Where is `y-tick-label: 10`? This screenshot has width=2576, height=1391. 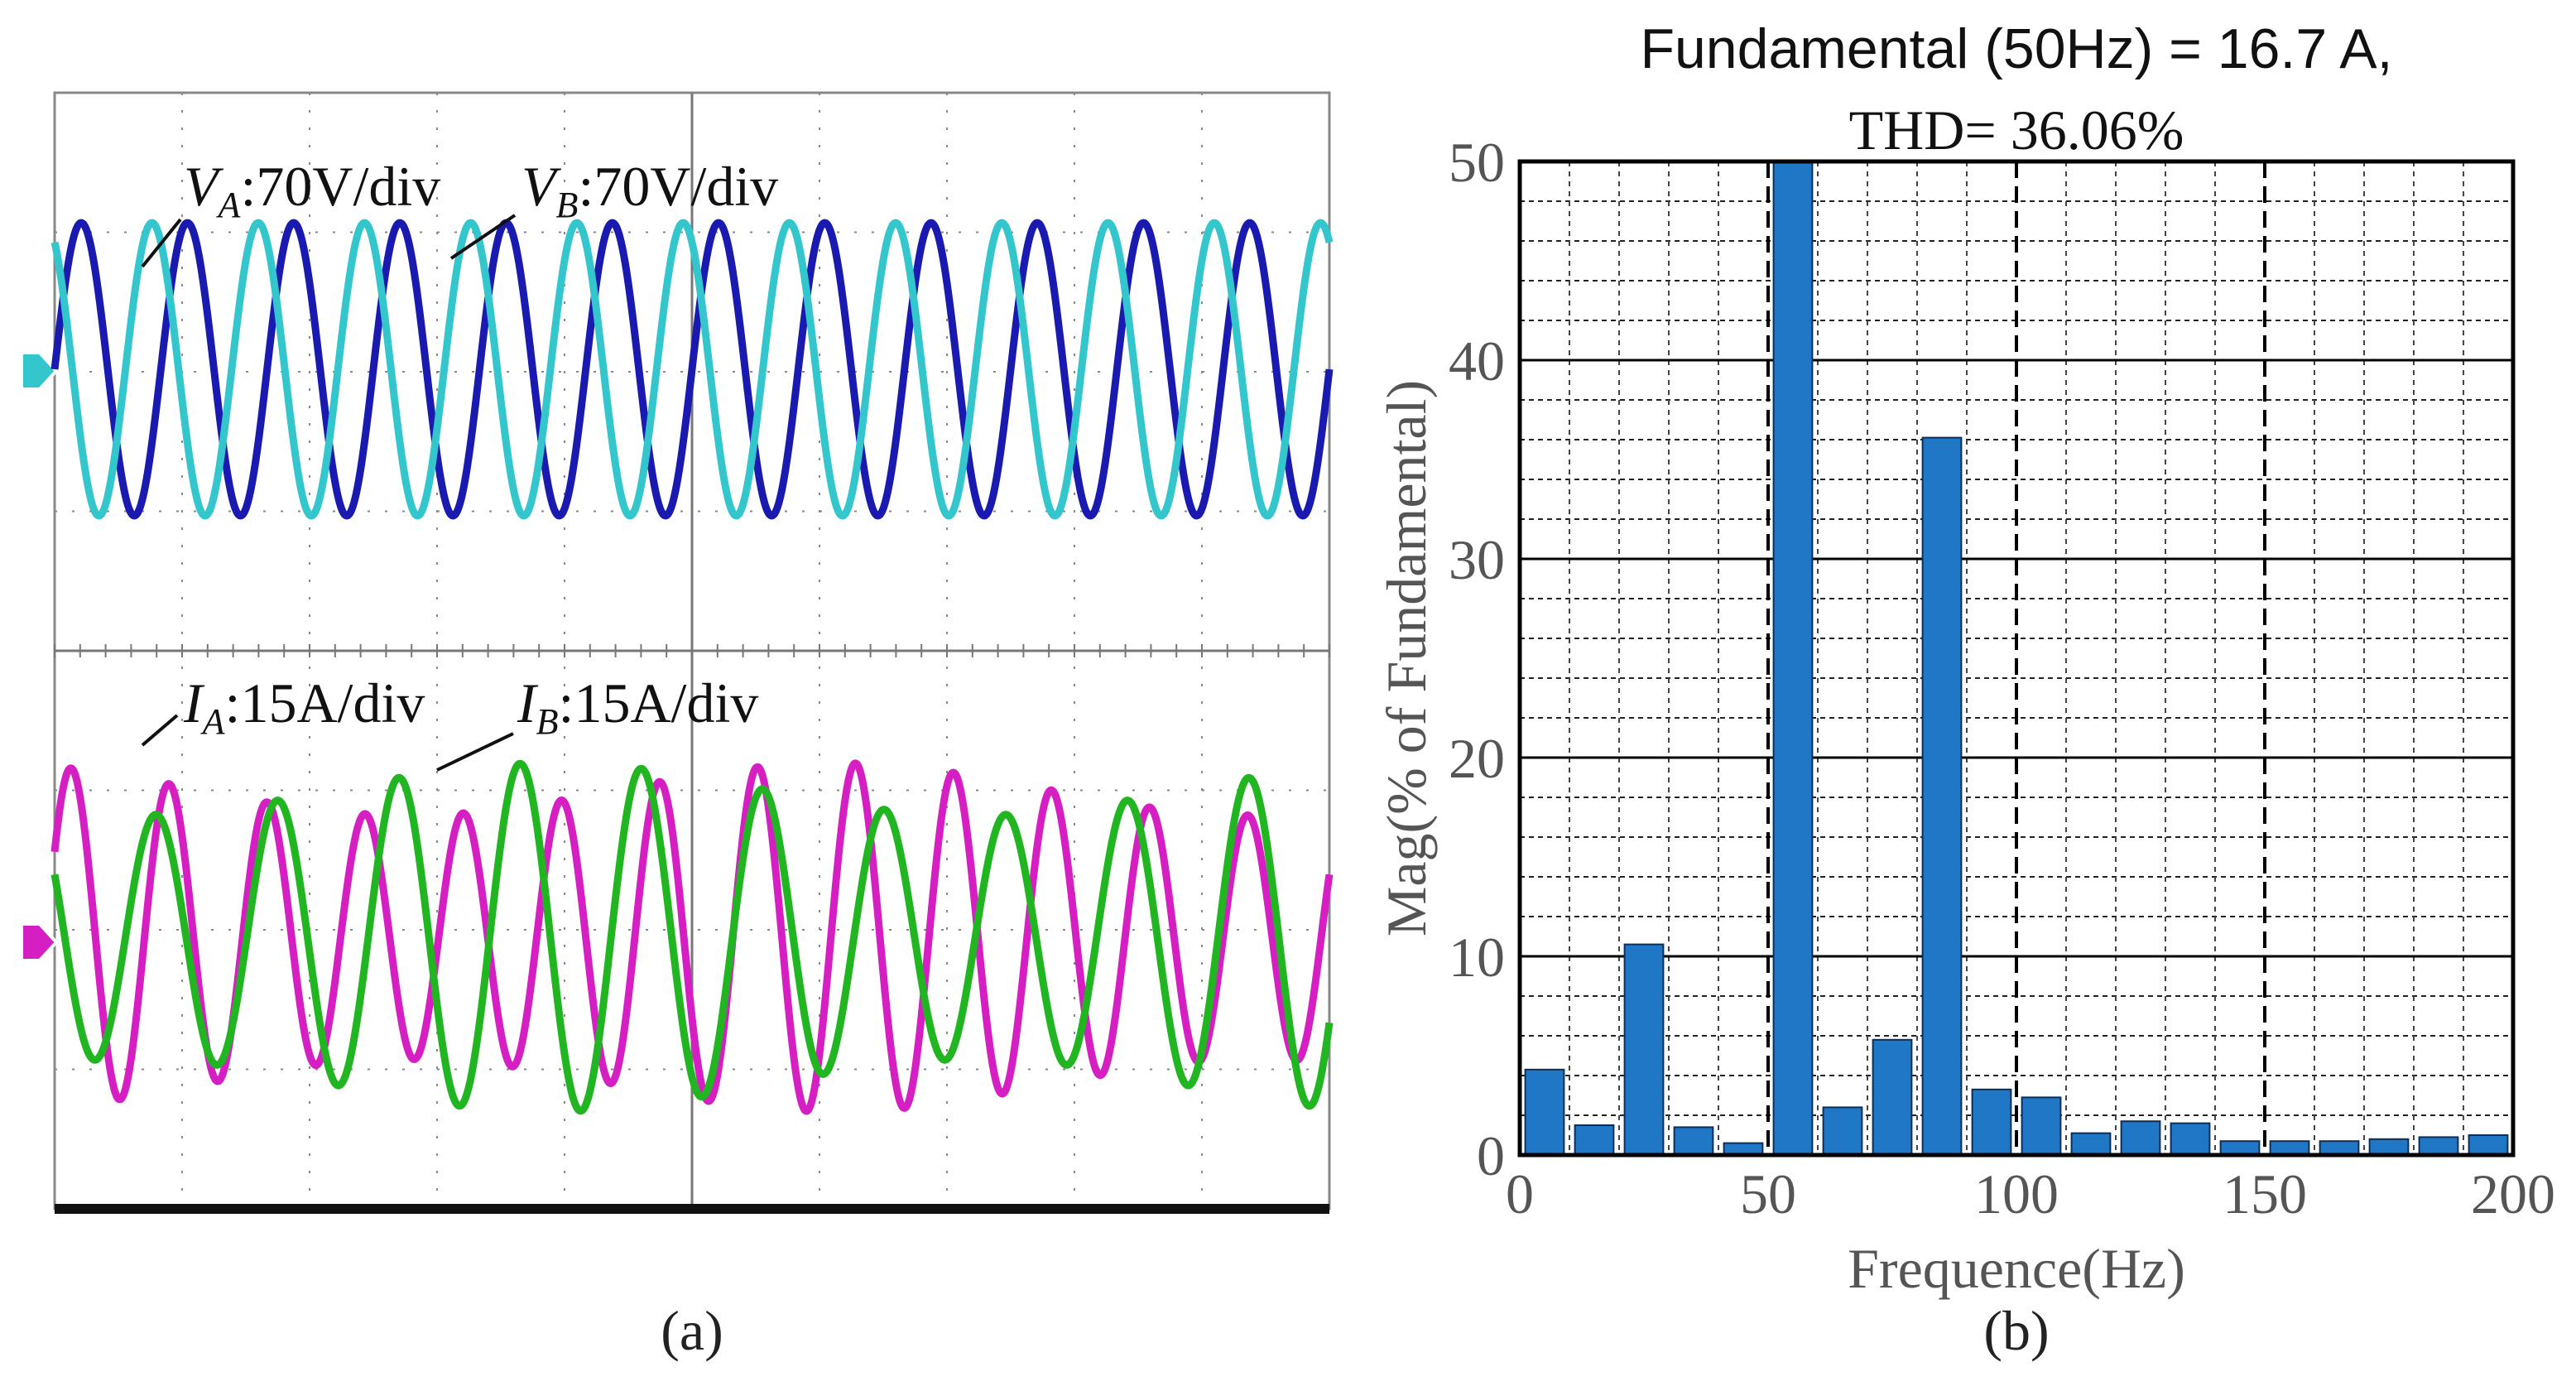
y-tick-label: 10 is located at coordinates (1477, 957).